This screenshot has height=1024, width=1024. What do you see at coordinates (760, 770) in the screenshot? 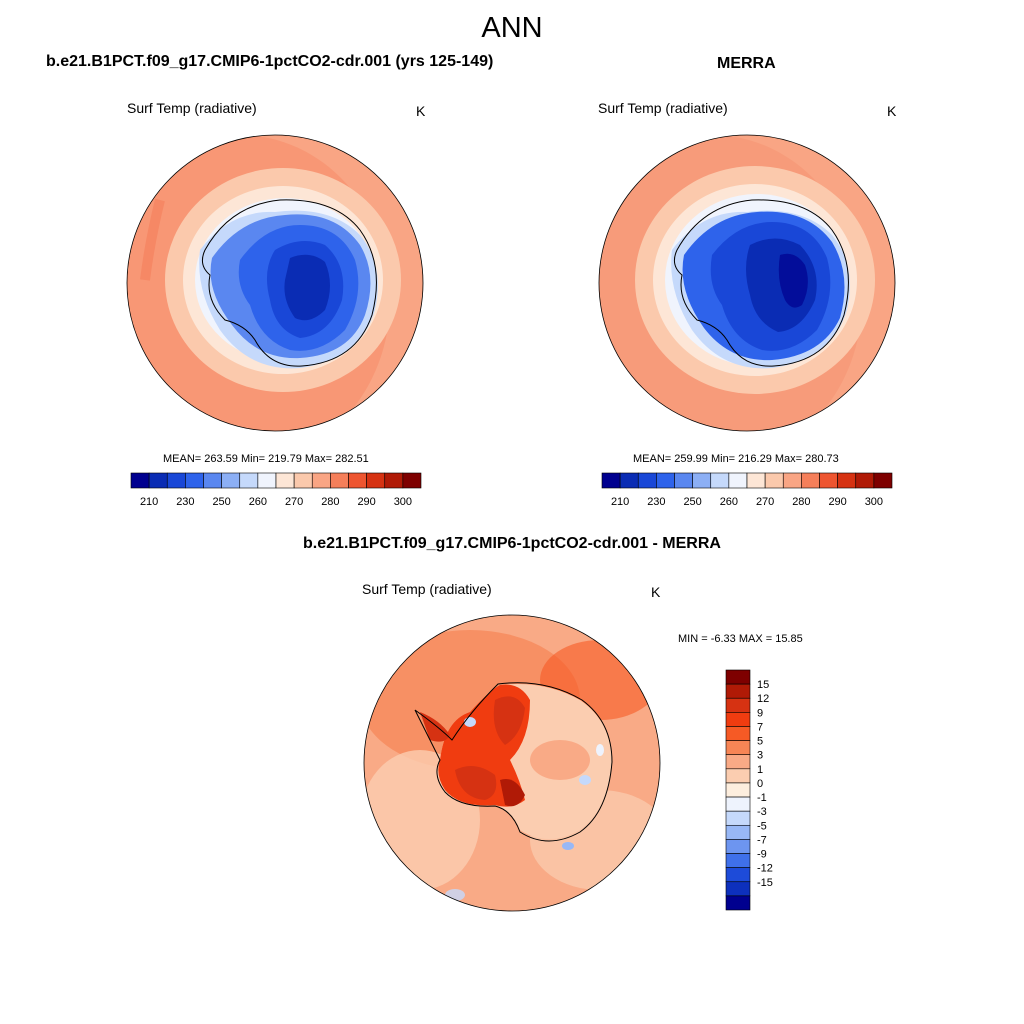
I see `diff-colorbar-tick-label: 1` at bounding box center [760, 770].